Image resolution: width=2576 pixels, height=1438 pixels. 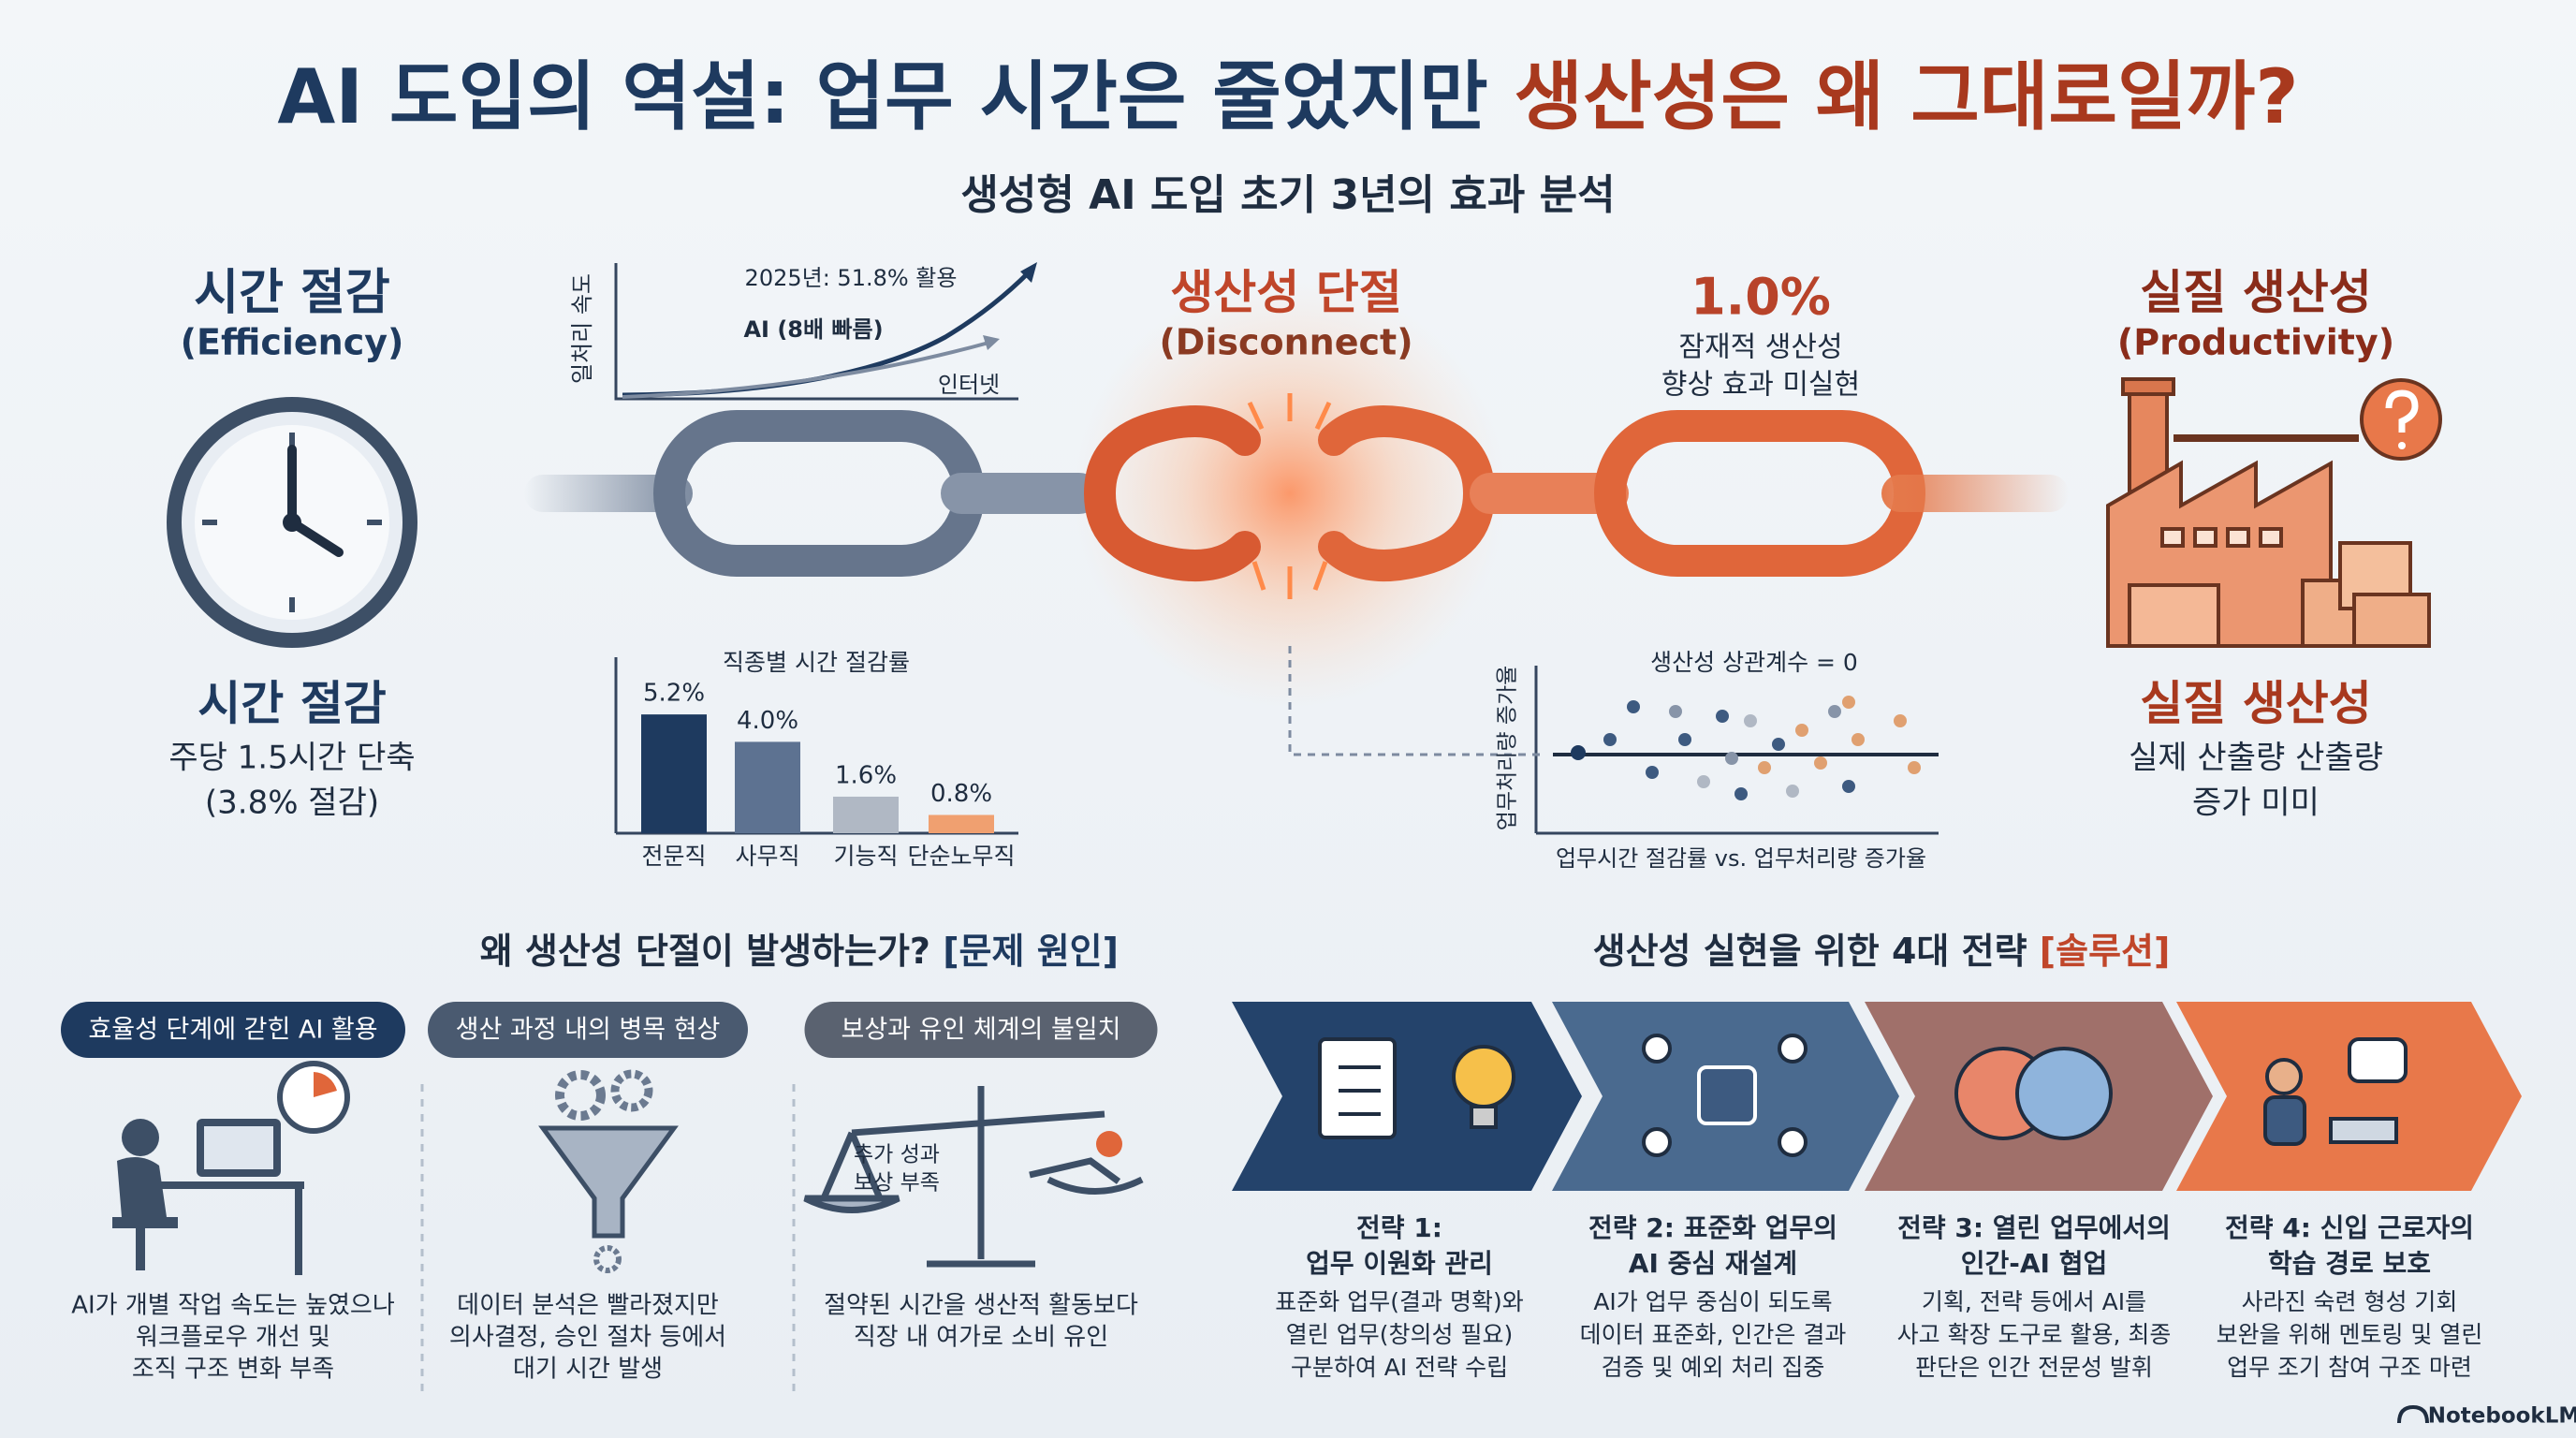 I want to click on strategy-title: 전략 2: 표준화 업무의, so click(x=1712, y=1227).